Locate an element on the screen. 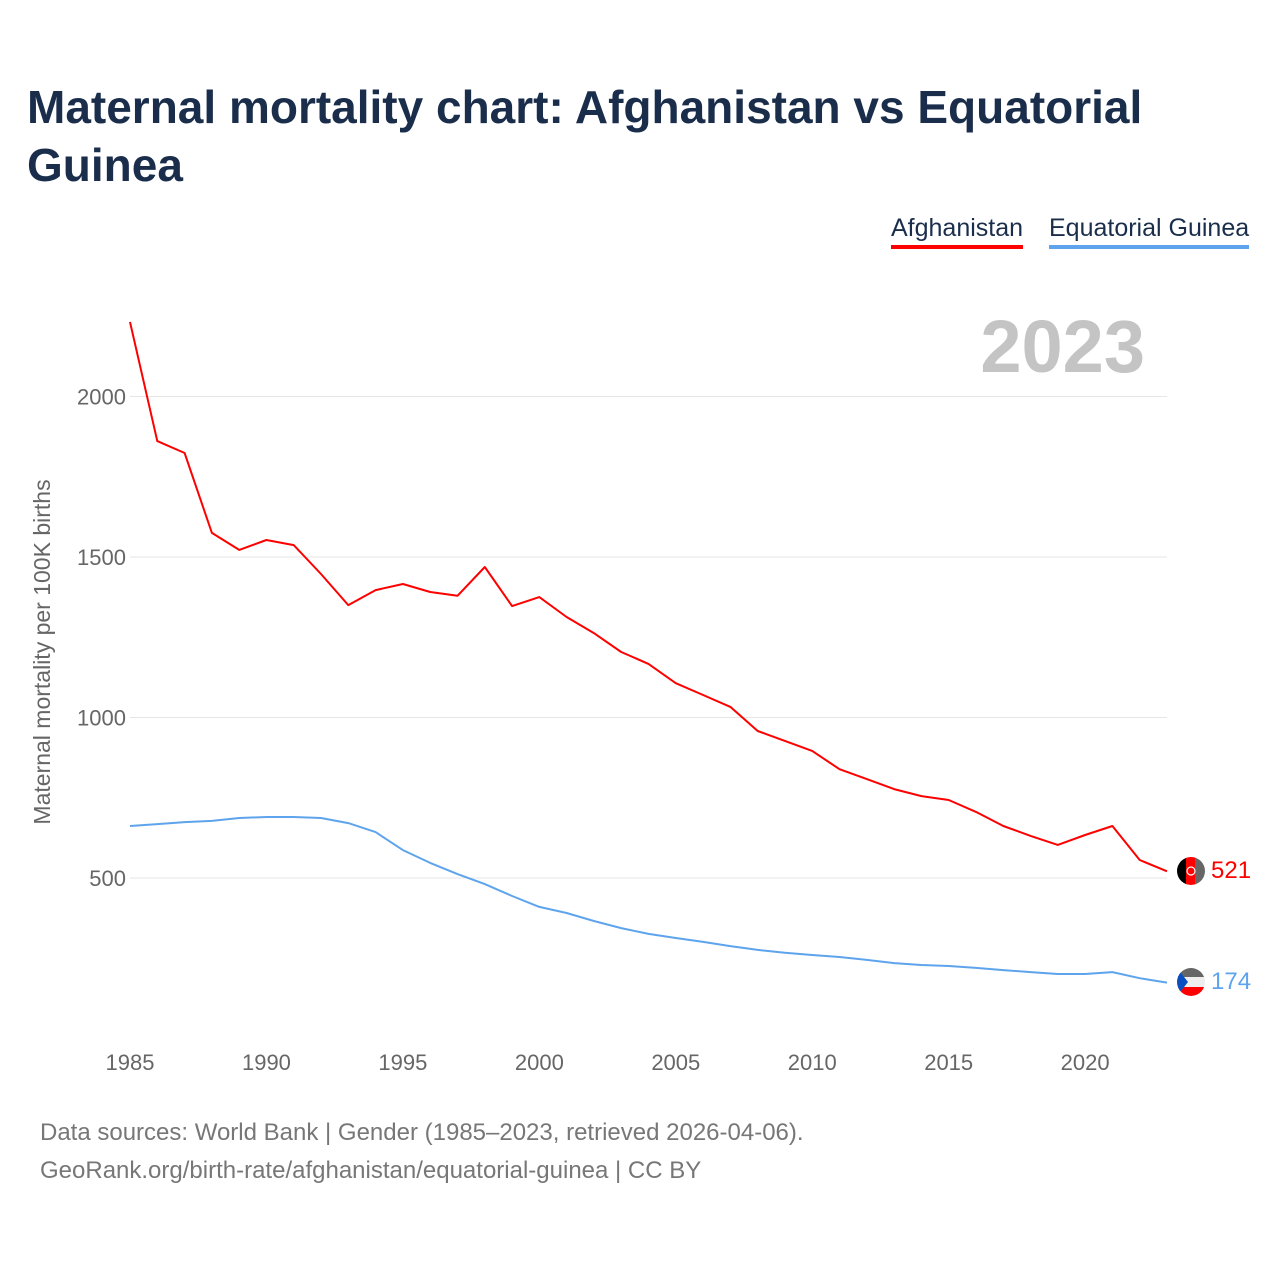 The image size is (1280, 1280). y-tick-label: 2000 is located at coordinates (101, 397).